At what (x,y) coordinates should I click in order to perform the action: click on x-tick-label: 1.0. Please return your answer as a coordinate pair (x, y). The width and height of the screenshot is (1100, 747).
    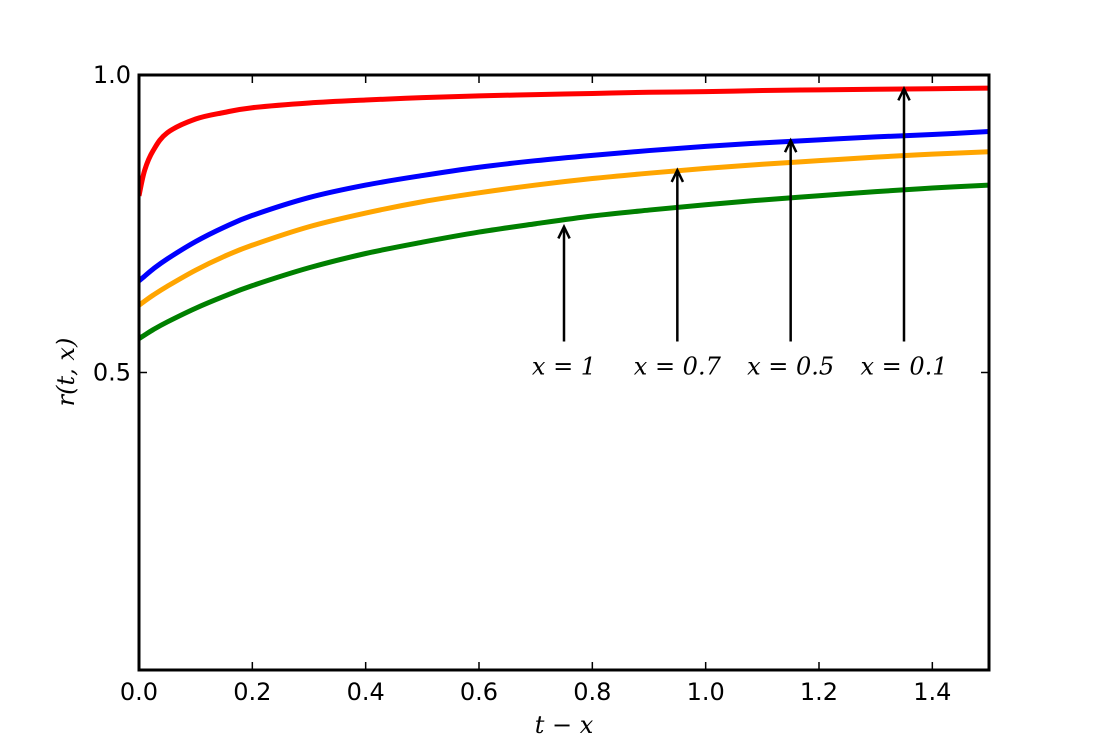
    Looking at the image, I should click on (706, 692).